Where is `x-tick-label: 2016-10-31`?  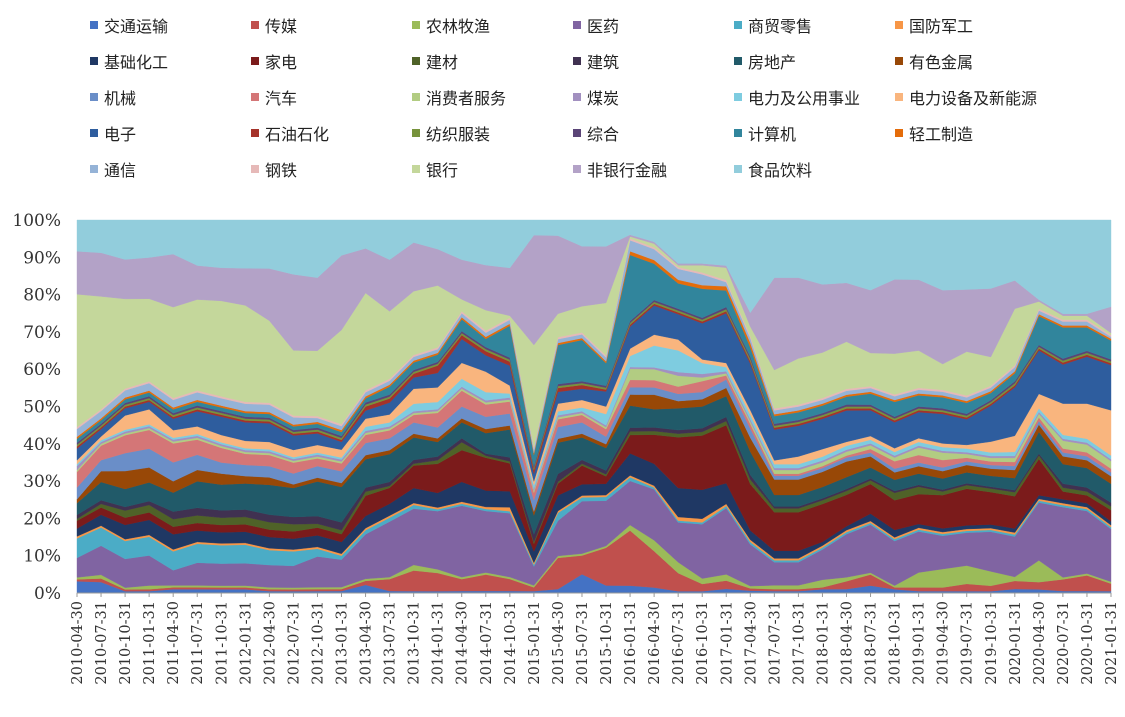
x-tick-label: 2016-10-31 is located at coordinates (703, 643).